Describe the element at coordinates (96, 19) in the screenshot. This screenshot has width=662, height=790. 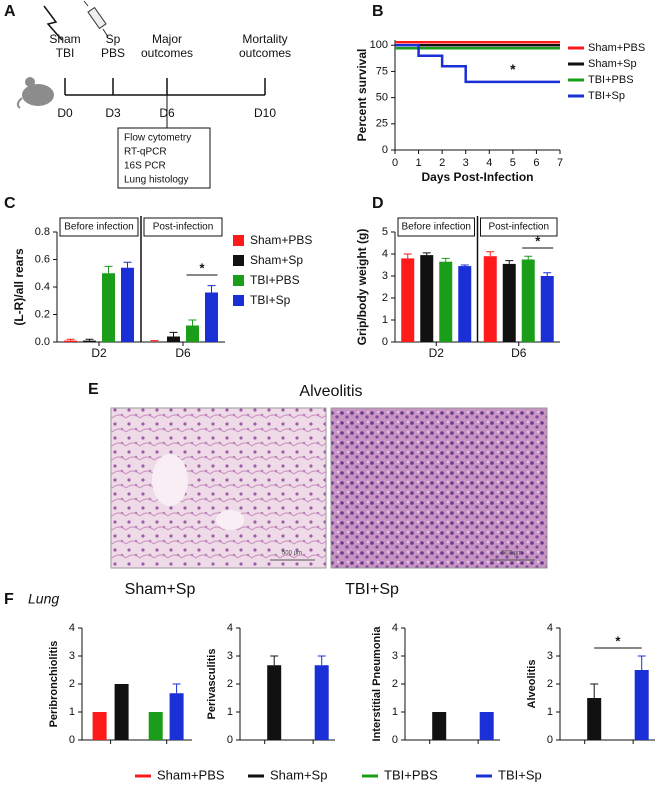
I see `syringe-icon` at that location.